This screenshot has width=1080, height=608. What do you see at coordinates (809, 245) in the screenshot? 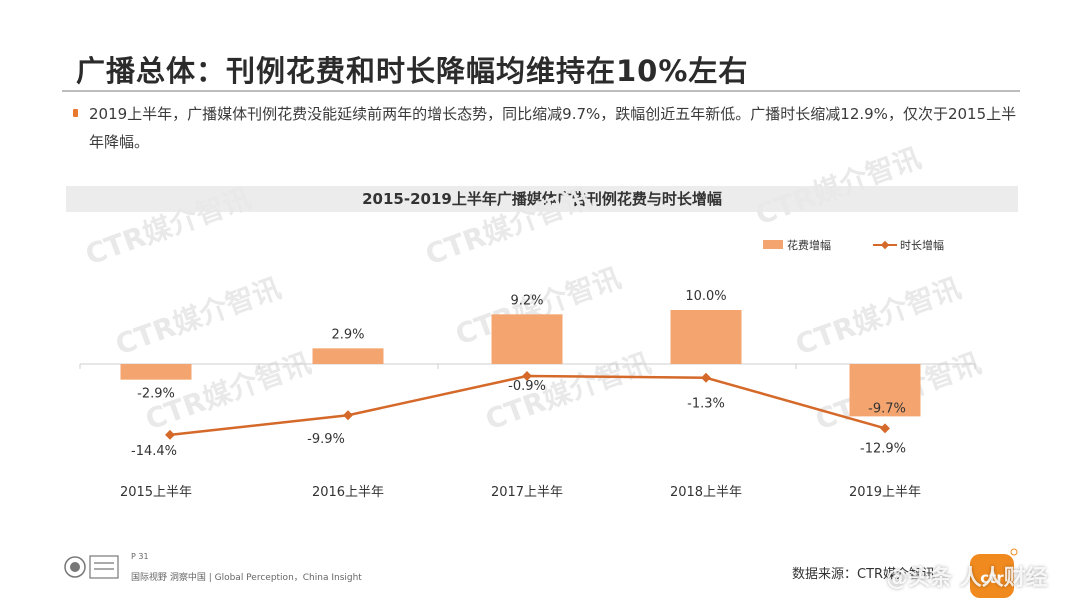
I see `legend-label: 花费增幅` at bounding box center [809, 245].